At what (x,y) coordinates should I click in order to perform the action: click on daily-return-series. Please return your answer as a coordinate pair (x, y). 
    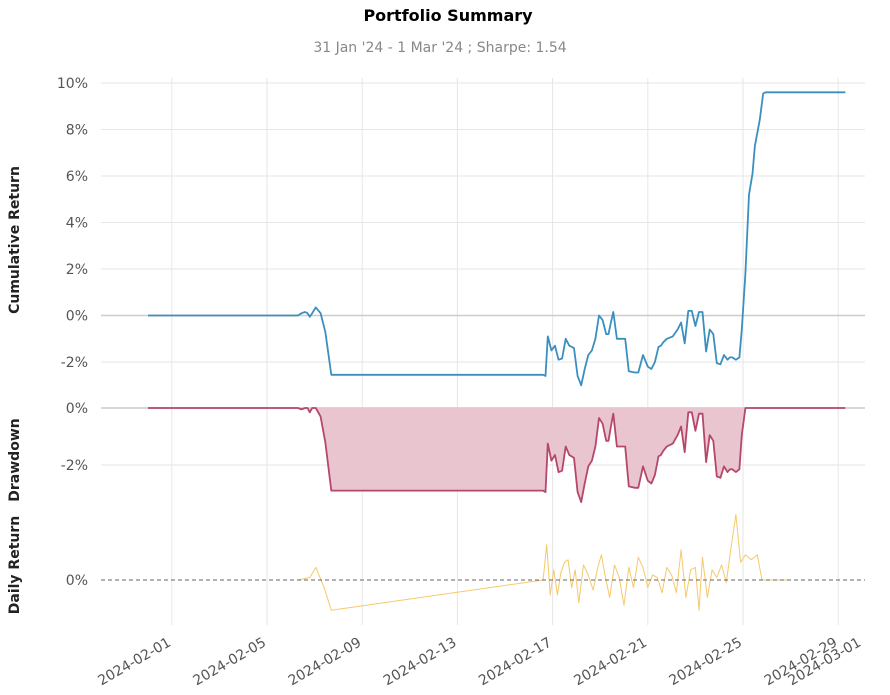
    Looking at the image, I should click on (483, 562).